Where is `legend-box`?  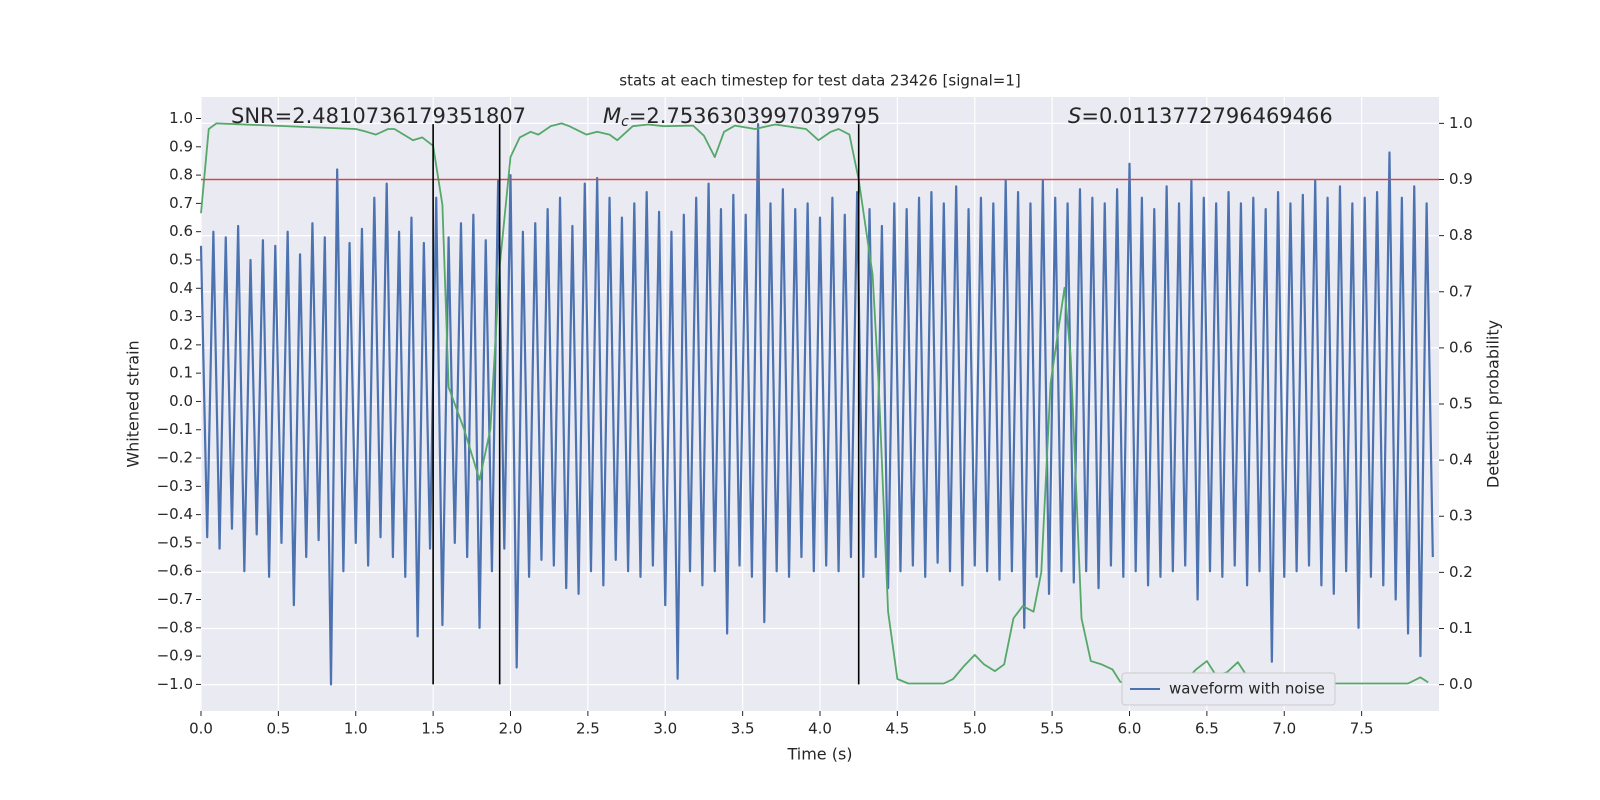
legend-box is located at coordinates (1228, 689).